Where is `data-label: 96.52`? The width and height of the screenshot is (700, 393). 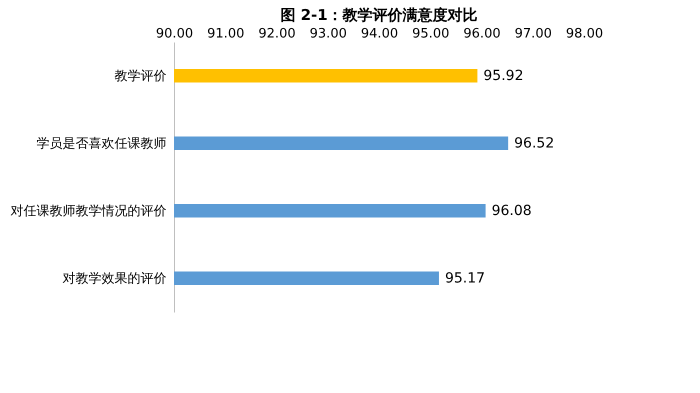 data-label: 96.52 is located at coordinates (534, 143).